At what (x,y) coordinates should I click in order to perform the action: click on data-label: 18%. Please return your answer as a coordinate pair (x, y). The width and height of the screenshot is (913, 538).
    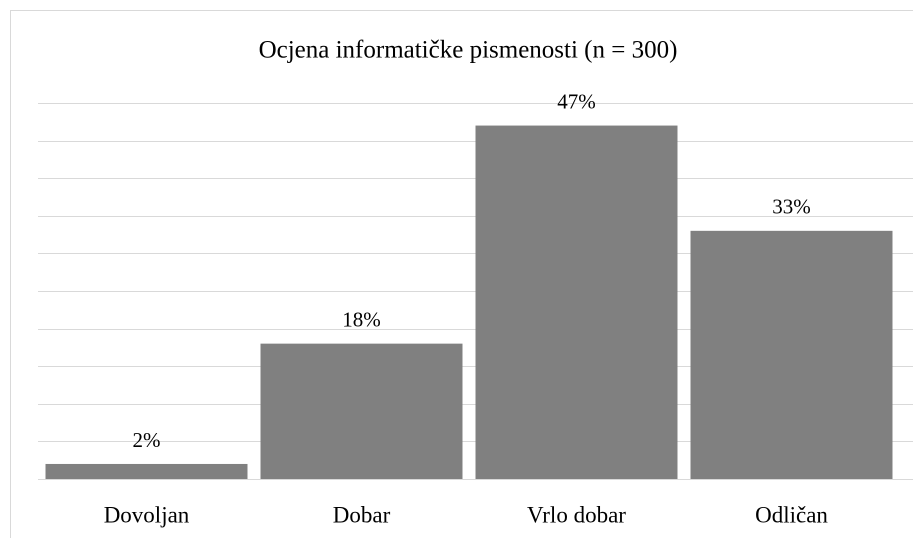
    Looking at the image, I should click on (361, 319).